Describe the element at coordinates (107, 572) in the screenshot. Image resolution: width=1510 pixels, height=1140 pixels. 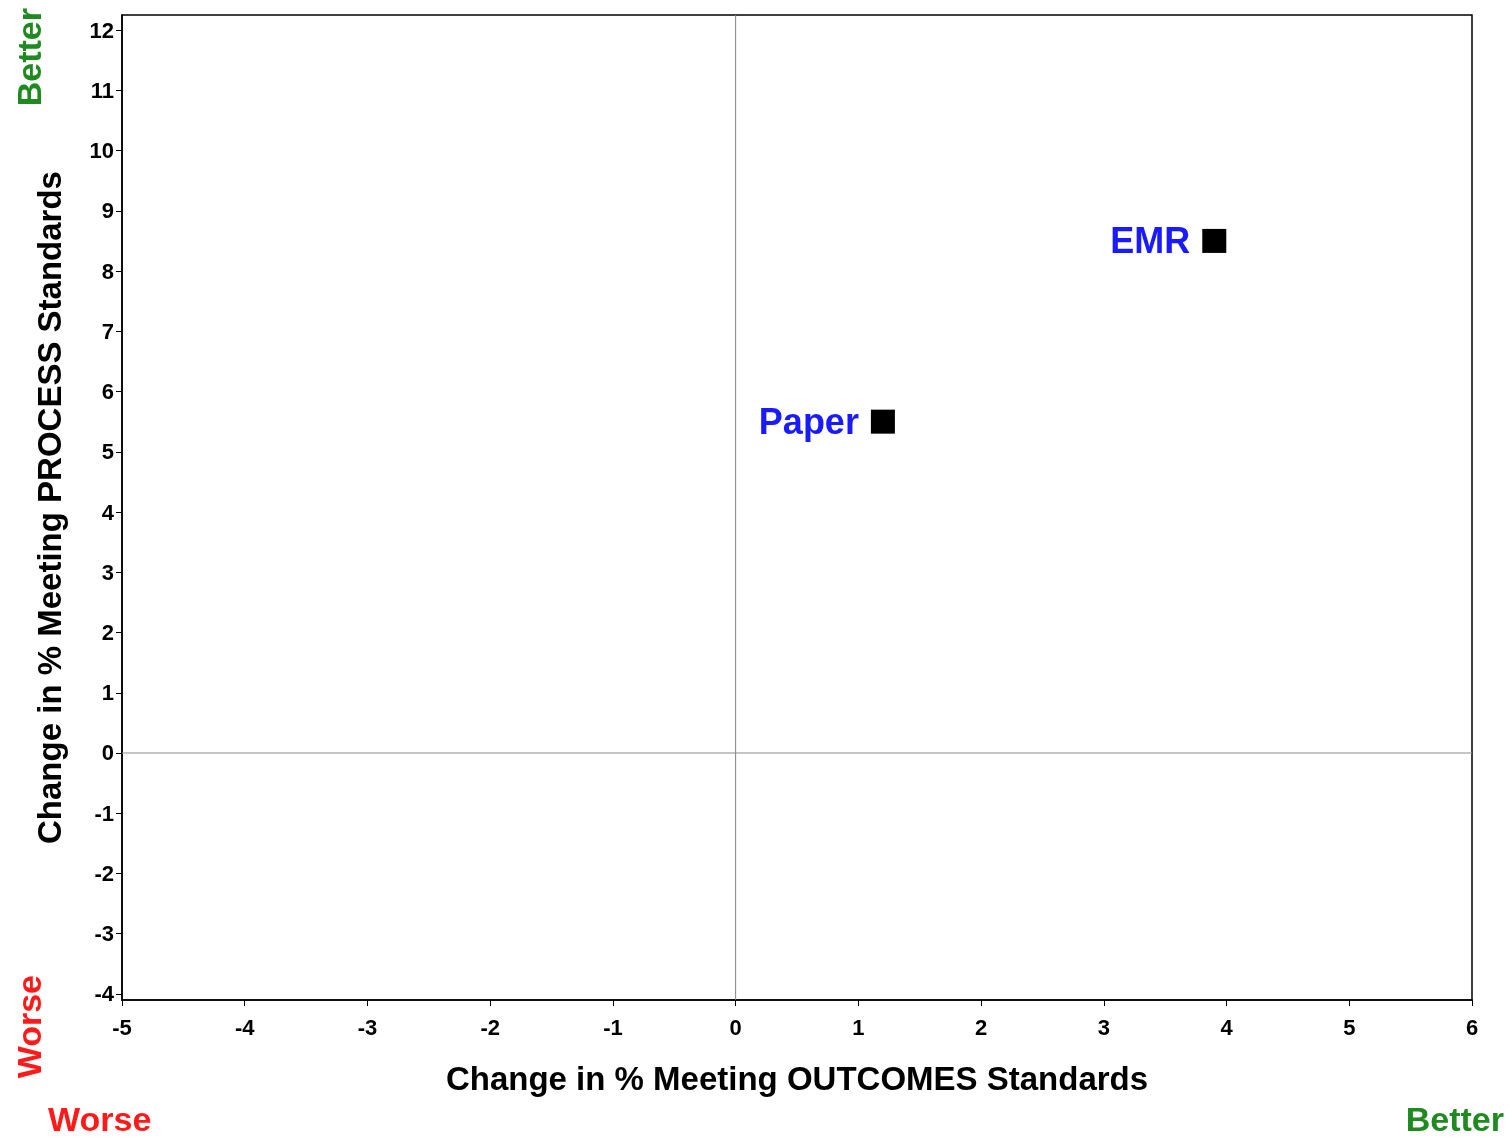
I see `y-tick-label: 3` at that location.